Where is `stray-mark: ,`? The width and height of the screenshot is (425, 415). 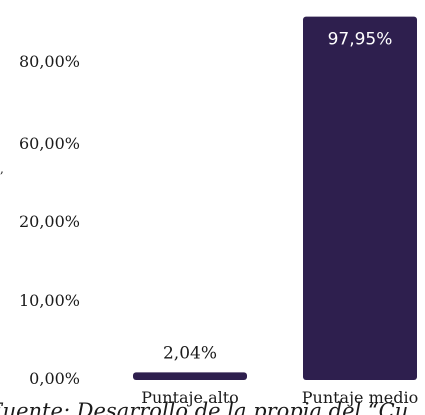 stray-mark: , is located at coordinates (2, 169).